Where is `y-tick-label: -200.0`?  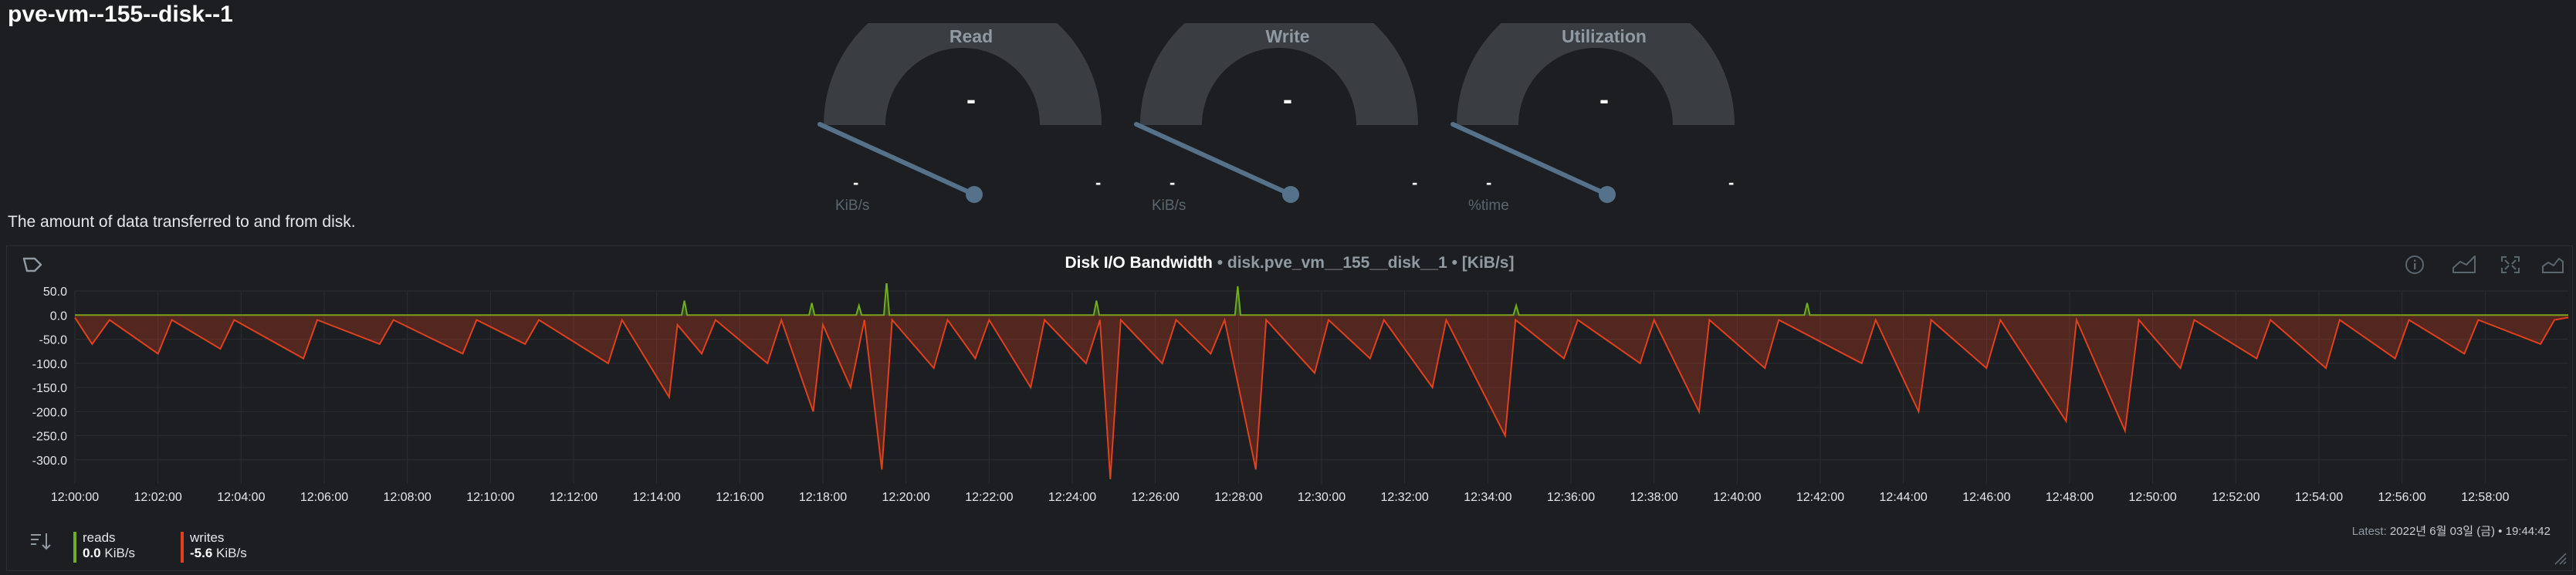 y-tick-label: -200.0 is located at coordinates (50, 413).